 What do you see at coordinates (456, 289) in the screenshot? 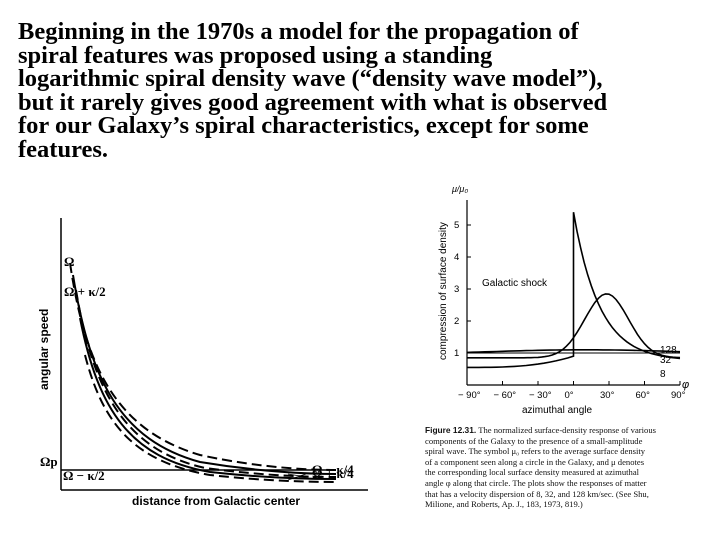
I see `y-tick-label: 3` at bounding box center [456, 289].